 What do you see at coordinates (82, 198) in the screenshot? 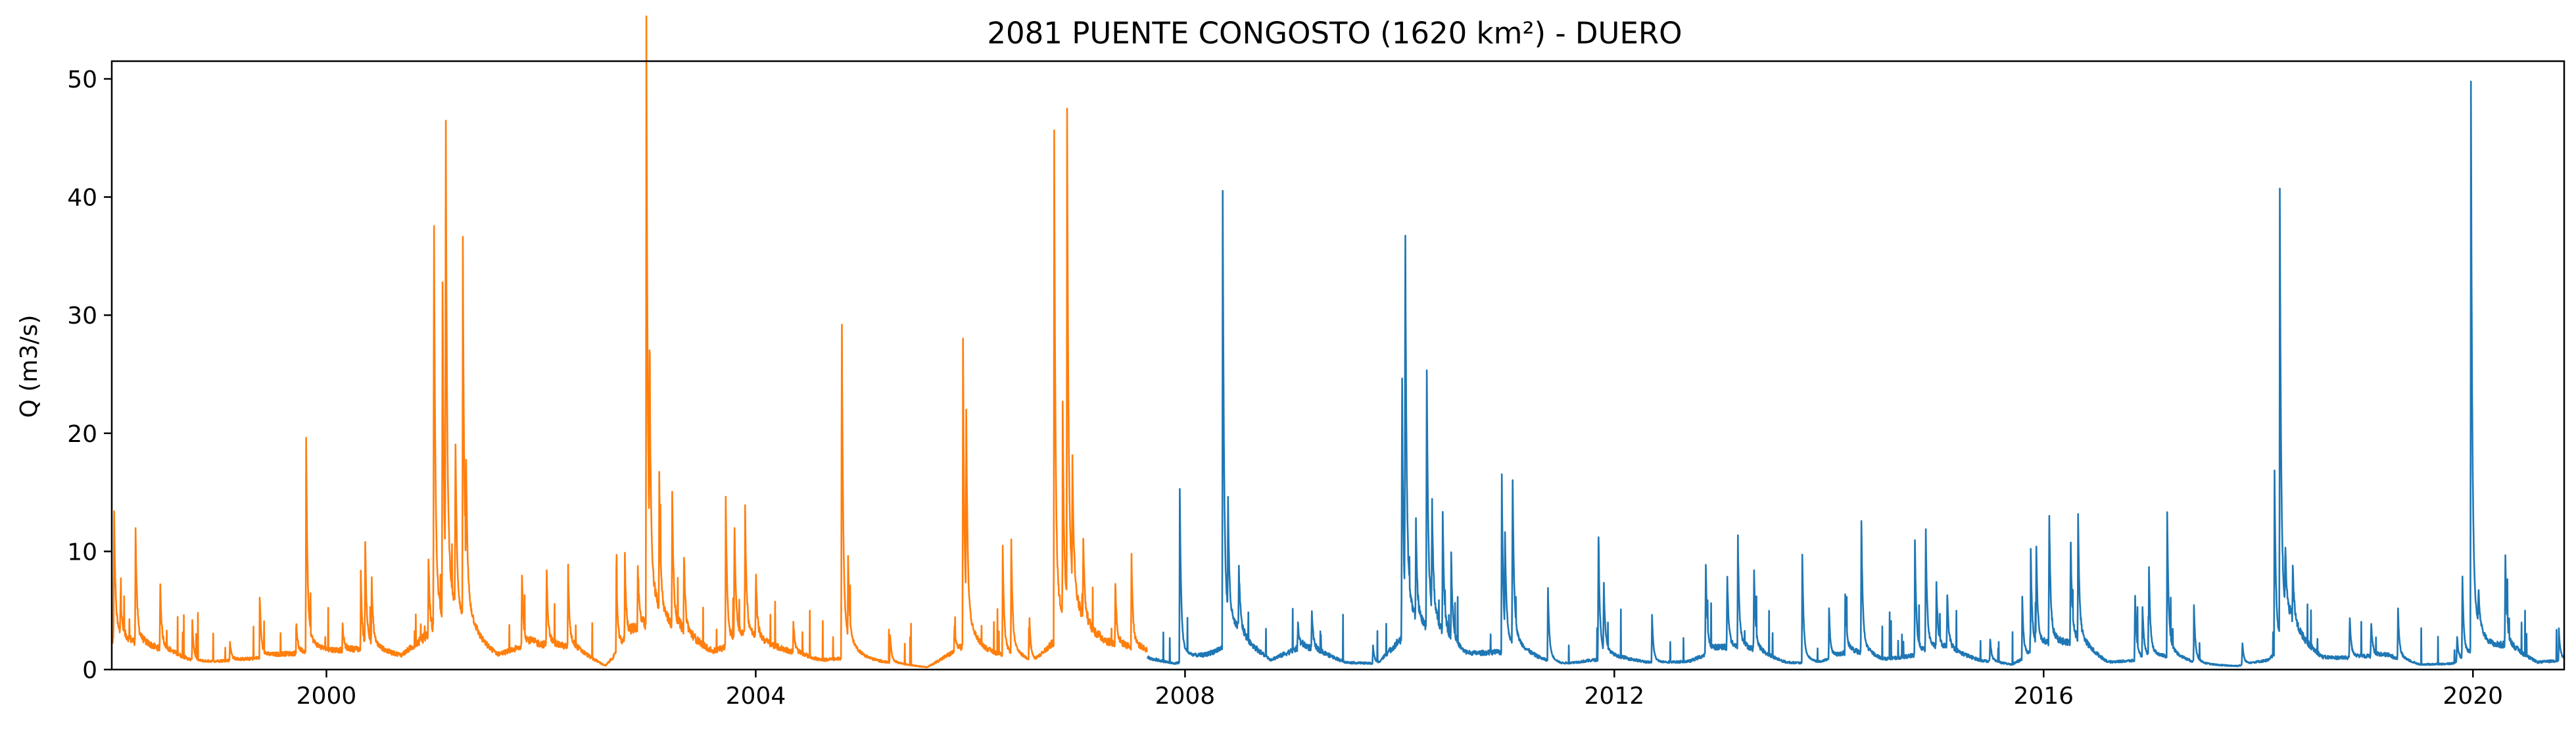
I see `y-tick-label: 40` at bounding box center [82, 198].